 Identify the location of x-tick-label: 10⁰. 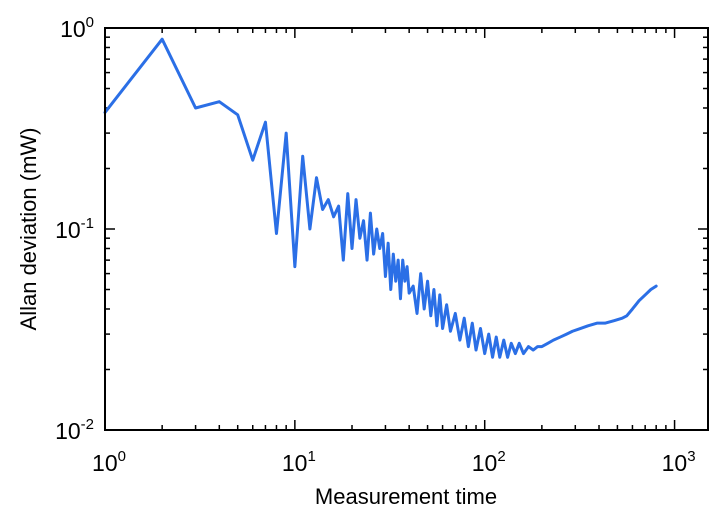
(109, 462).